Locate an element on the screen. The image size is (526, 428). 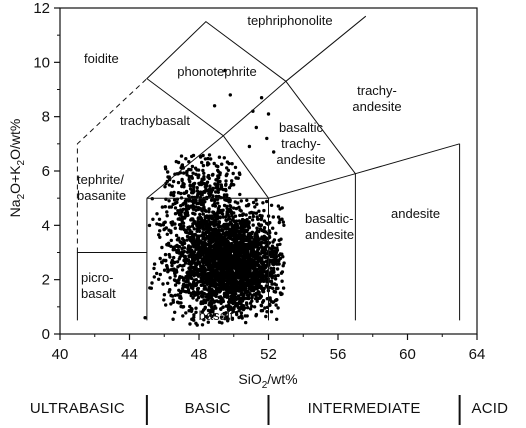
y-tick-label: 4 is located at coordinates (46, 225).